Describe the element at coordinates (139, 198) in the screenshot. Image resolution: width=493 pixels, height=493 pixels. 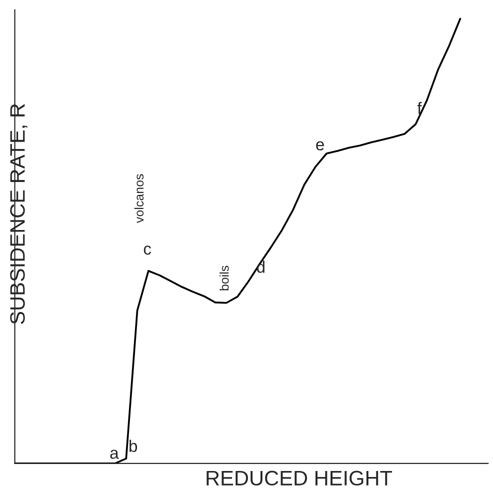
I see `annotation: volcanos` at that location.